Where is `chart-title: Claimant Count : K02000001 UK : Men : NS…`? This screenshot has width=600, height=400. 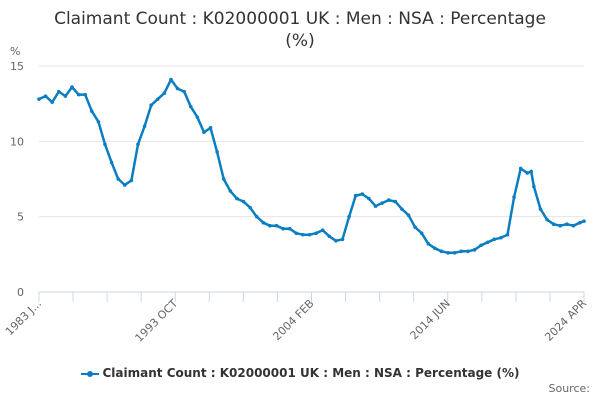 chart-title: Claimant Count : K02000001 UK : Men : NS… is located at coordinates (300, 30).